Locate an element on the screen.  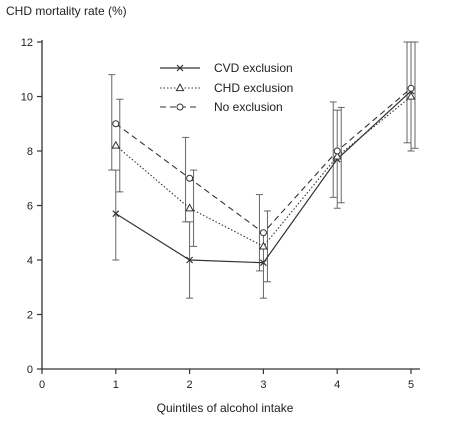
y-tick-label: 2 is located at coordinates (30, 316).